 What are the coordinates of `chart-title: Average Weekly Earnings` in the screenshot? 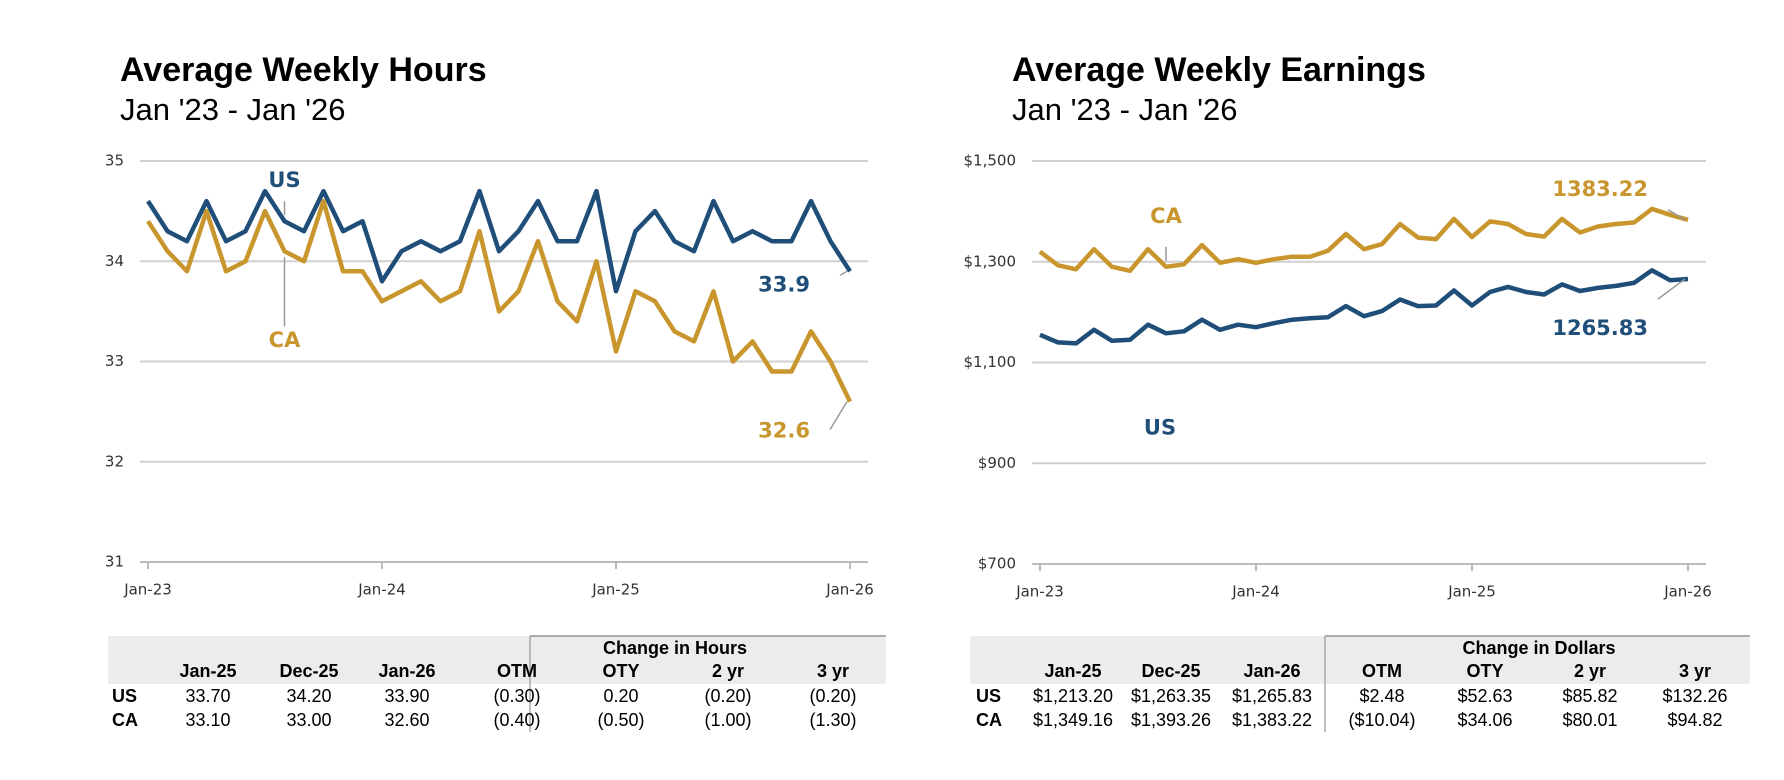 It's located at (1219, 70).